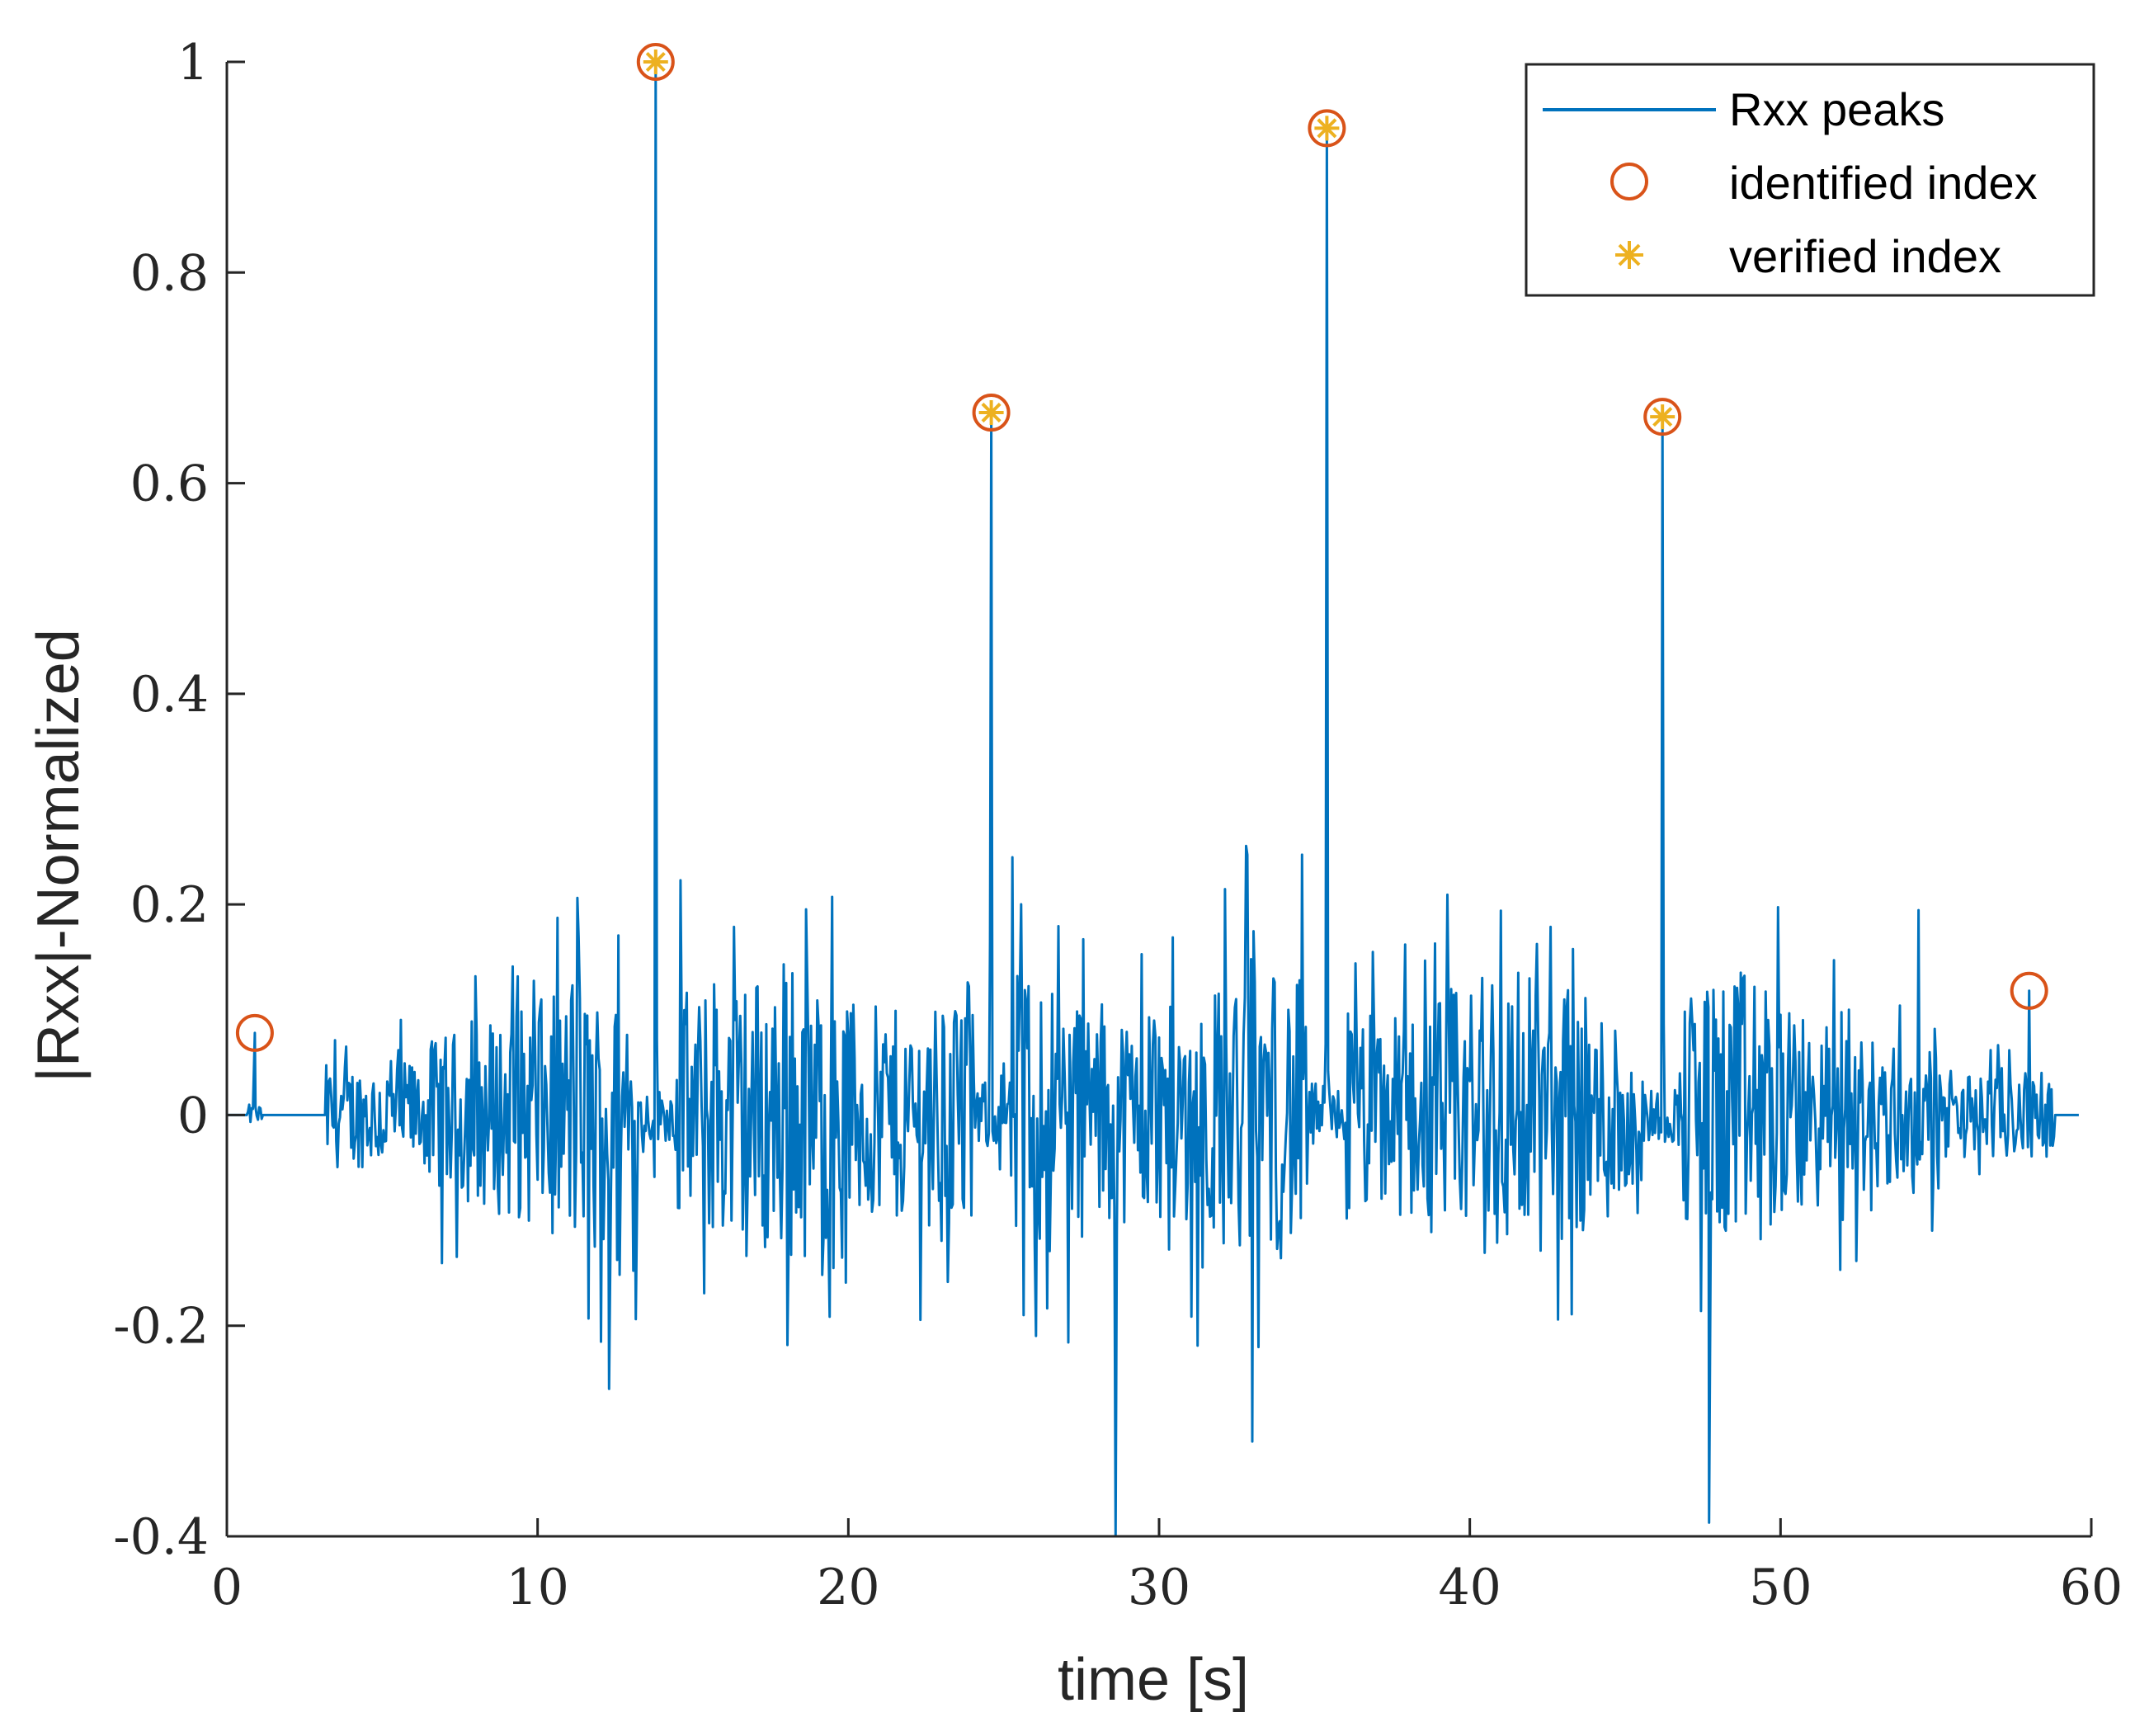 The width and height of the screenshot is (2135, 1736). I want to click on y-tick-label: -0.4, so click(161, 1537).